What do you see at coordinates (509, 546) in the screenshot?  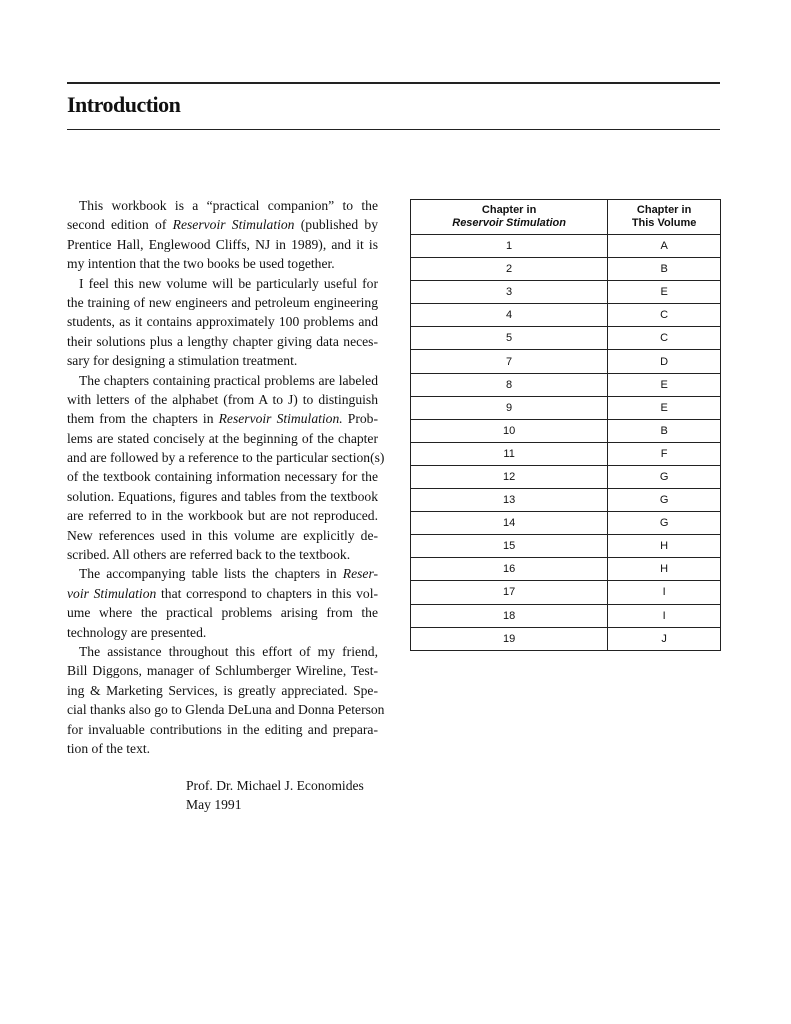 I see `reservoir-stimulation-chapter: 15` at bounding box center [509, 546].